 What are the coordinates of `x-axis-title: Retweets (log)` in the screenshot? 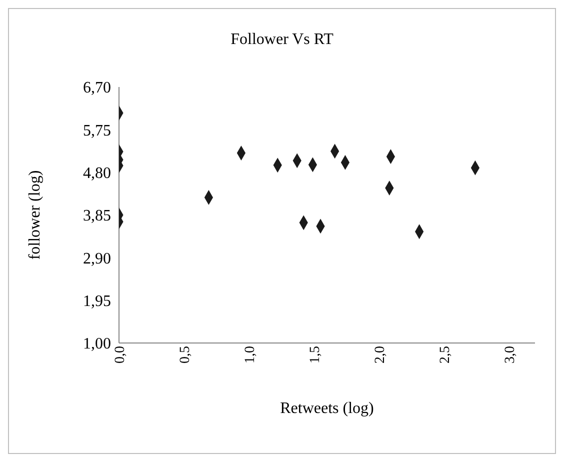 It's located at (327, 408).